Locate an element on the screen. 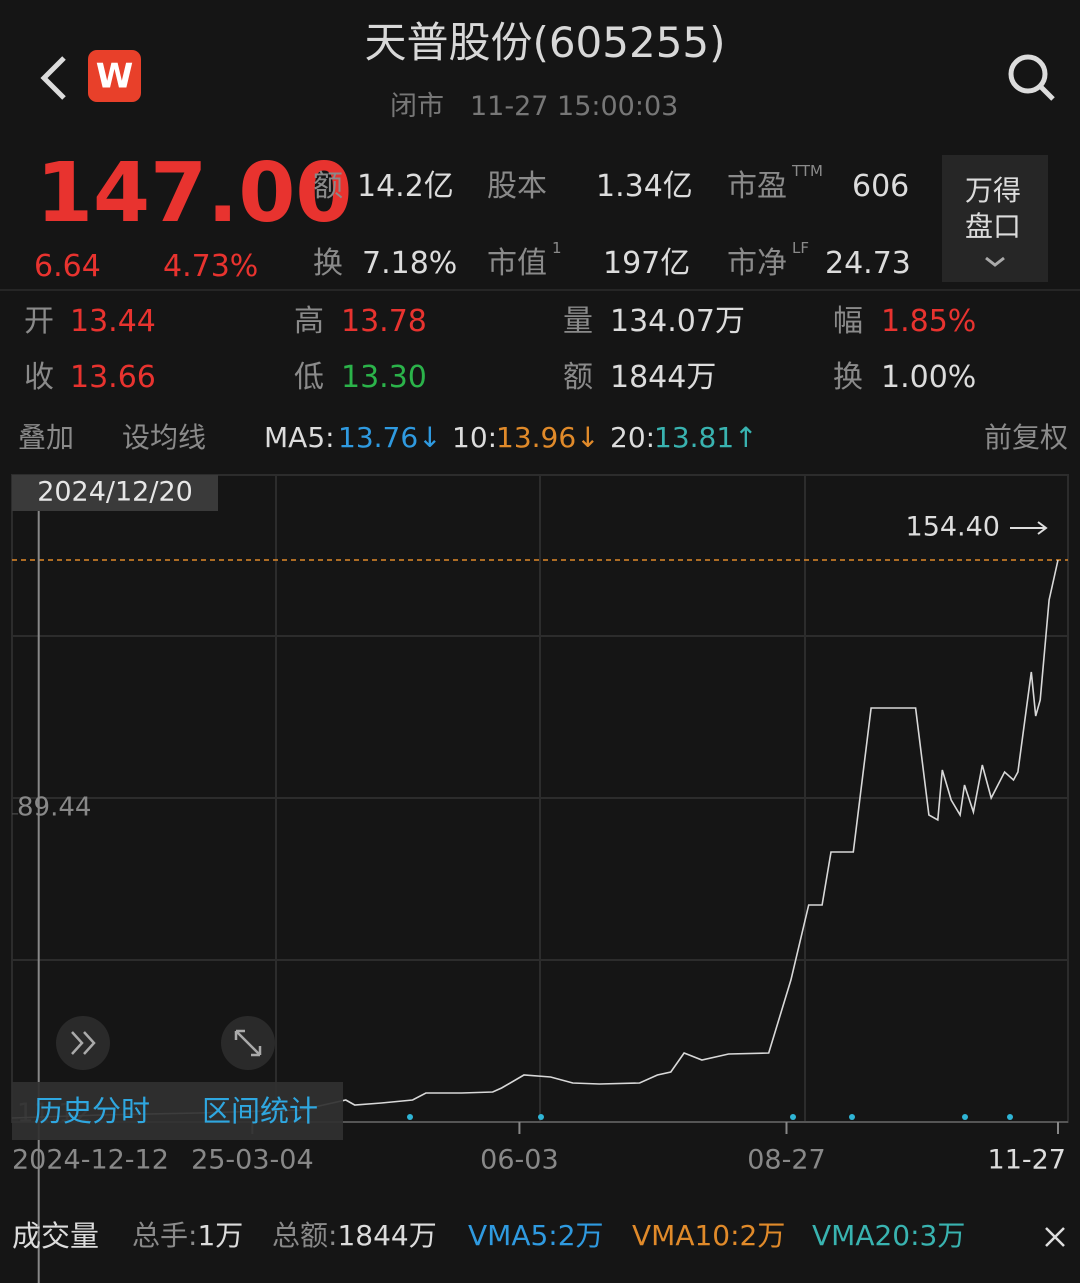  x-tick-label: 25-03-04 is located at coordinates (252, 1160).